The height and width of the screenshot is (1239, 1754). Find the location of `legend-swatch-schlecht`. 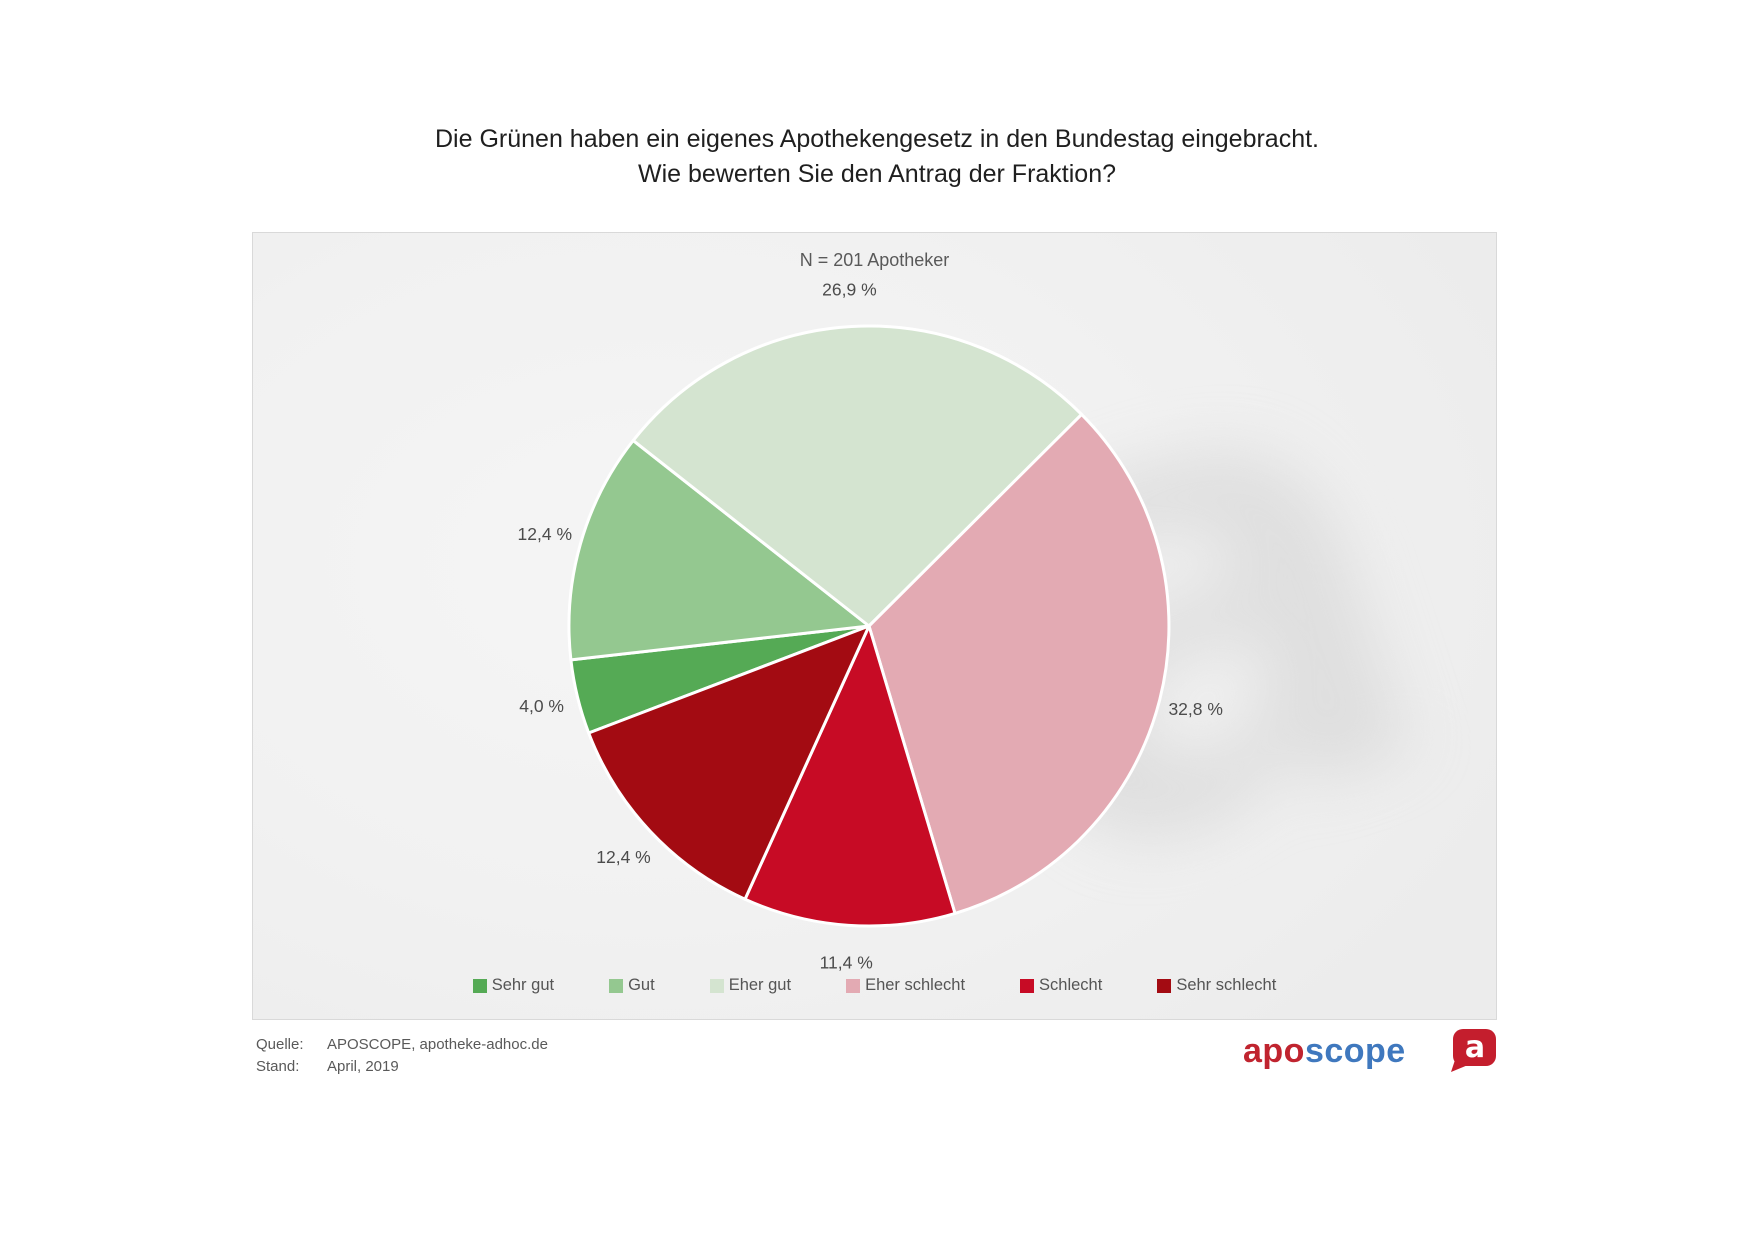

legend-swatch-schlecht is located at coordinates (1027, 985).